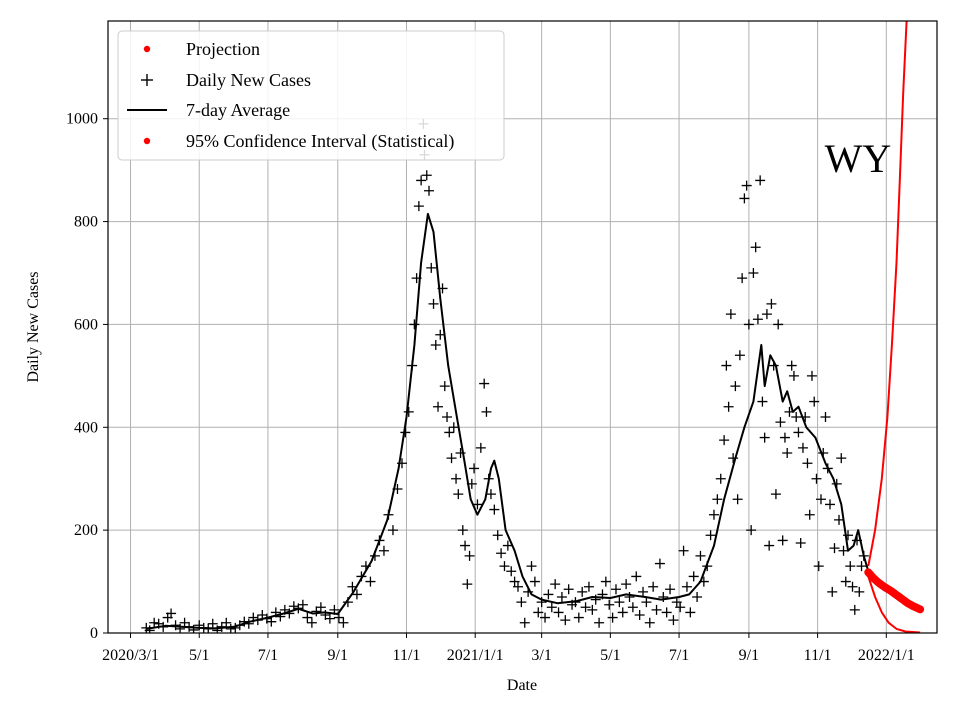  I want to click on legend-daily-cases-marker, so click(147, 80).